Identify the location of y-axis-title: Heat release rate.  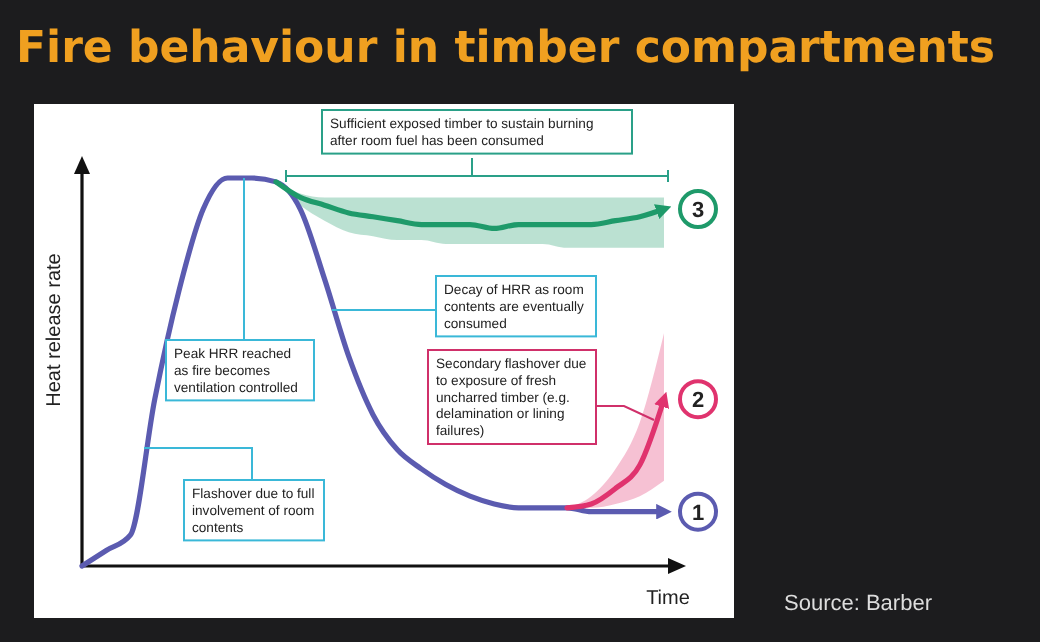
(55, 329).